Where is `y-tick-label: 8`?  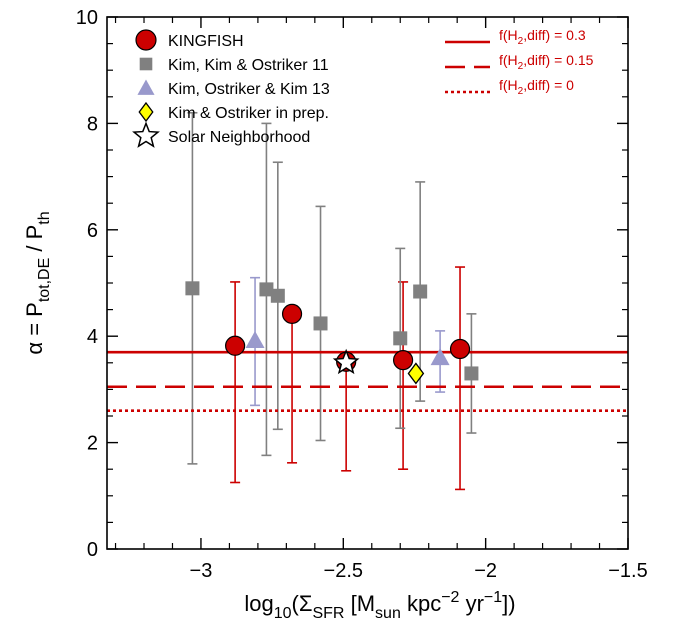
y-tick-label: 8 is located at coordinates (92, 124).